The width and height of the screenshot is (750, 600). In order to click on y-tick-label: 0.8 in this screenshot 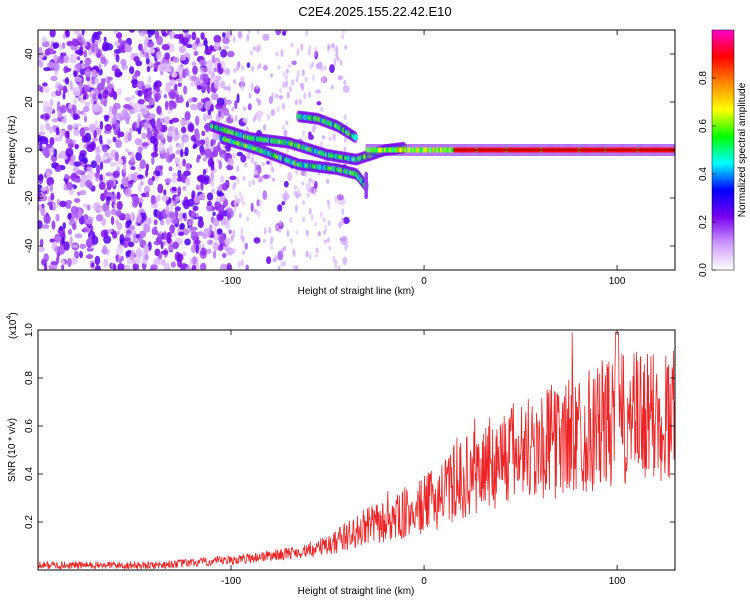, I will do `click(29, 378)`.